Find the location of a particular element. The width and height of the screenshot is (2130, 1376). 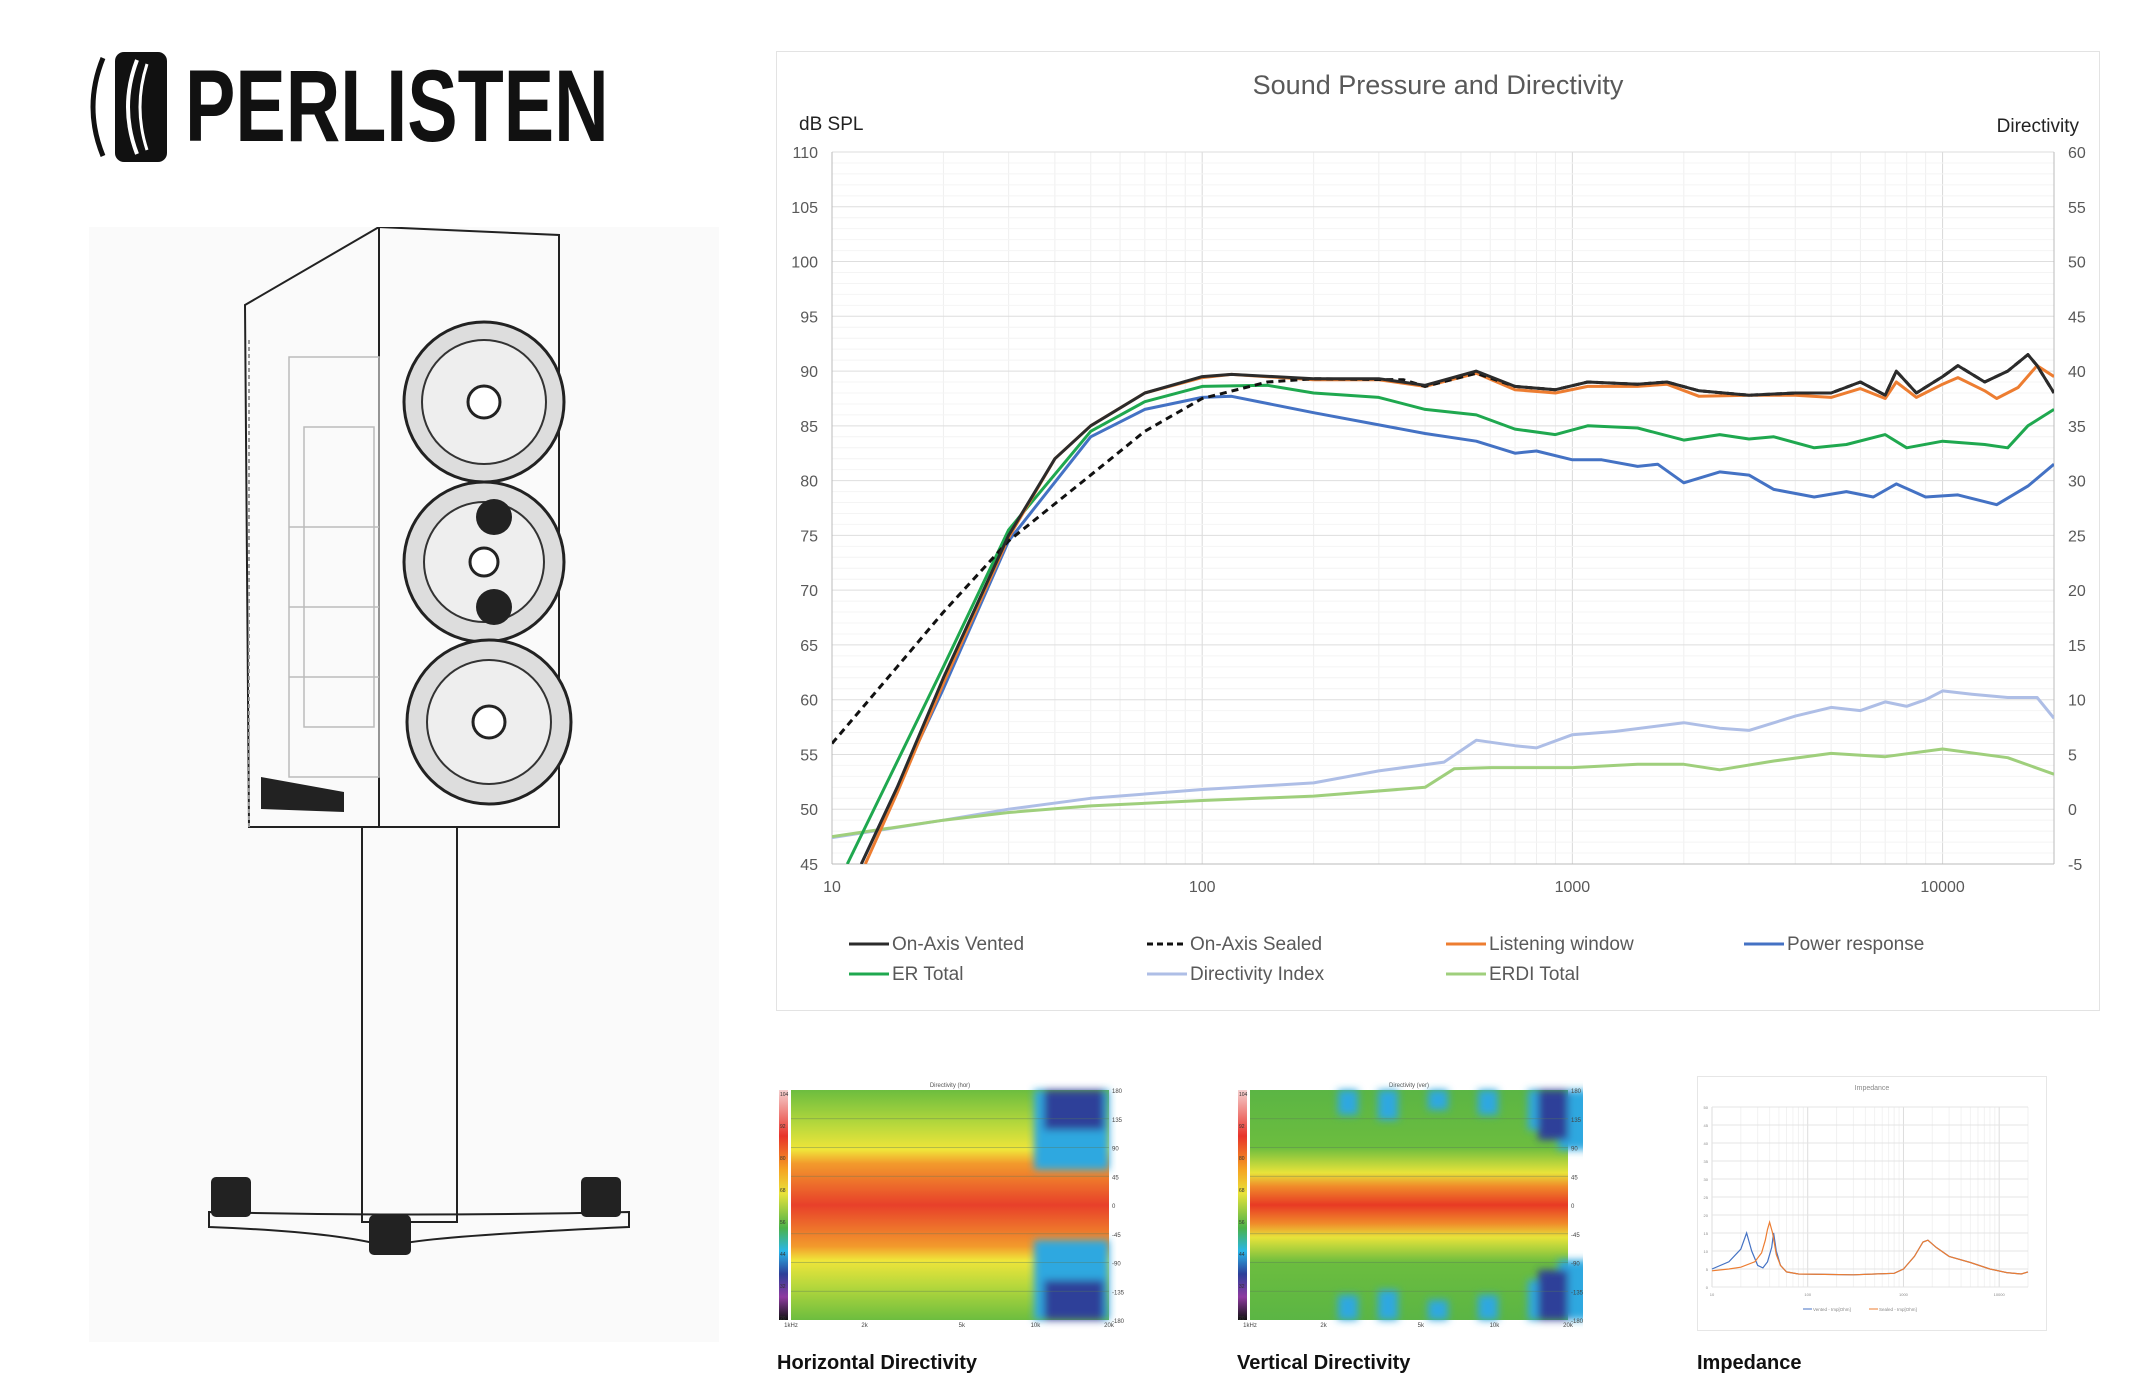

impedance-series-line is located at coordinates (1870, 1248).